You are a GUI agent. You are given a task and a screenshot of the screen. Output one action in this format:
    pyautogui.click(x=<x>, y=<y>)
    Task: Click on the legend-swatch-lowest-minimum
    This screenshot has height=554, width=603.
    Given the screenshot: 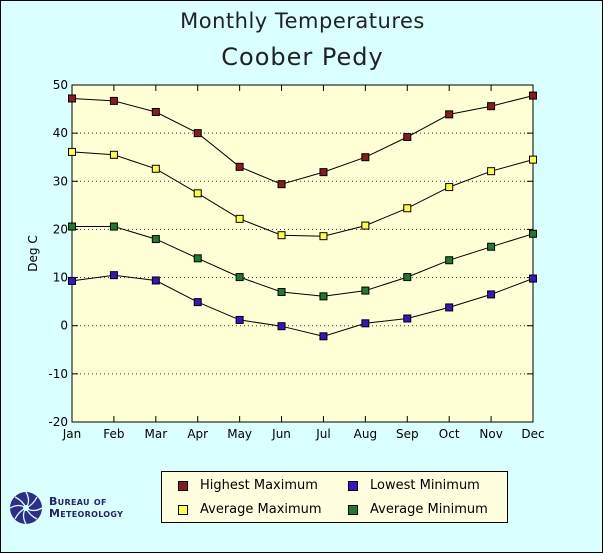 What is the action you would take?
    pyautogui.click(x=353, y=485)
    